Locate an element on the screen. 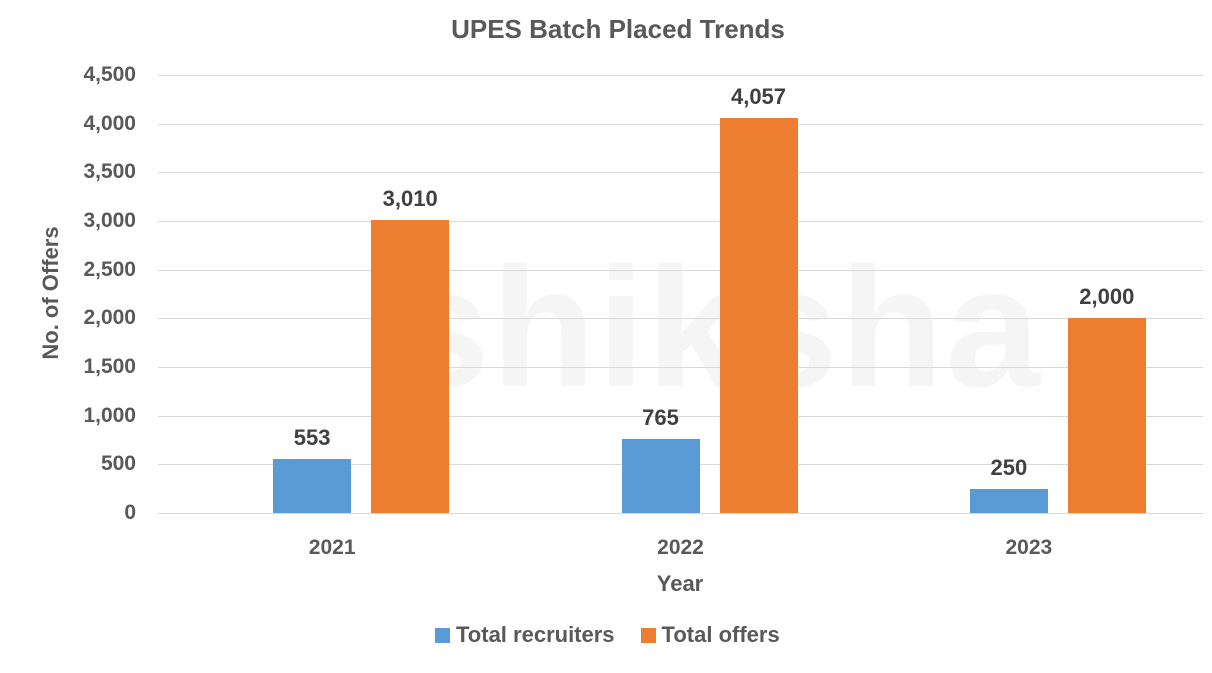 The height and width of the screenshot is (673, 1212). data-label: 2,000 is located at coordinates (1107, 297).